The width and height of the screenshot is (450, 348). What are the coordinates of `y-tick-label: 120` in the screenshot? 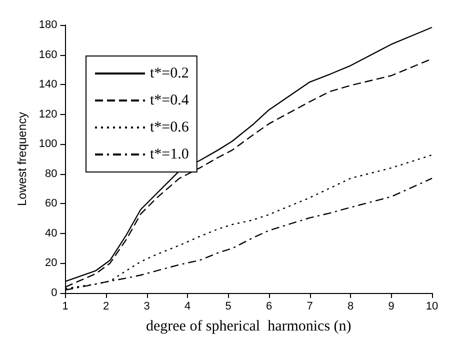 It's located at (48, 114).